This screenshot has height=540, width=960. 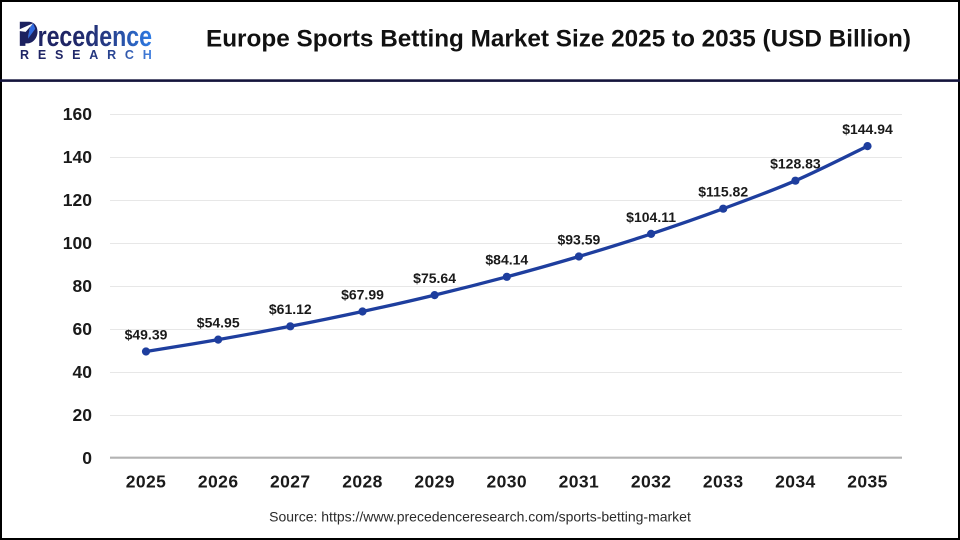 I want to click on svg-text: 0, so click(x=87, y=458).